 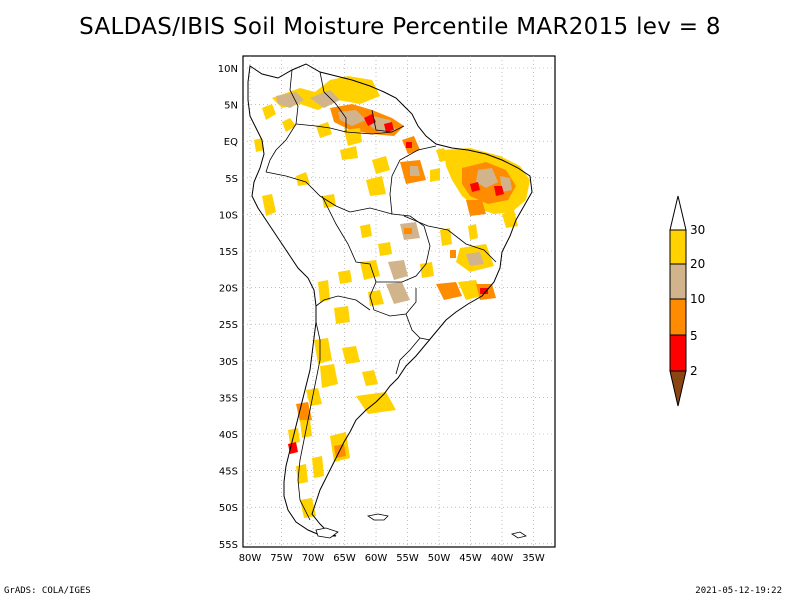 I want to click on lon-tick-label: 75W, so click(x=281, y=558).